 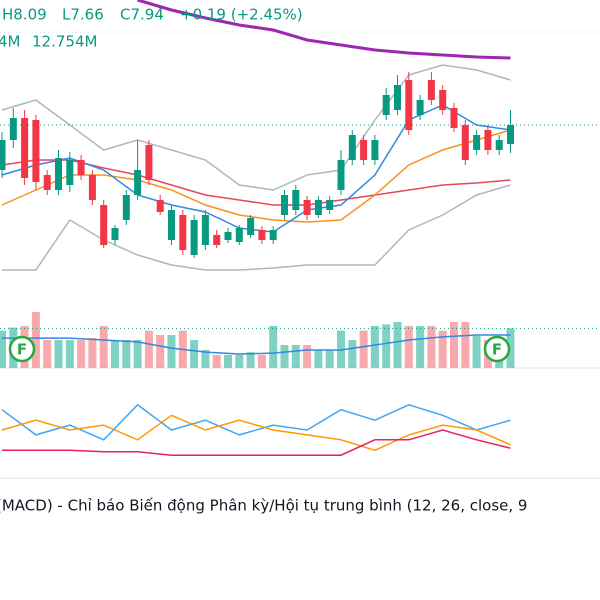 I want to click on volume-ma, so click(x=256, y=344).